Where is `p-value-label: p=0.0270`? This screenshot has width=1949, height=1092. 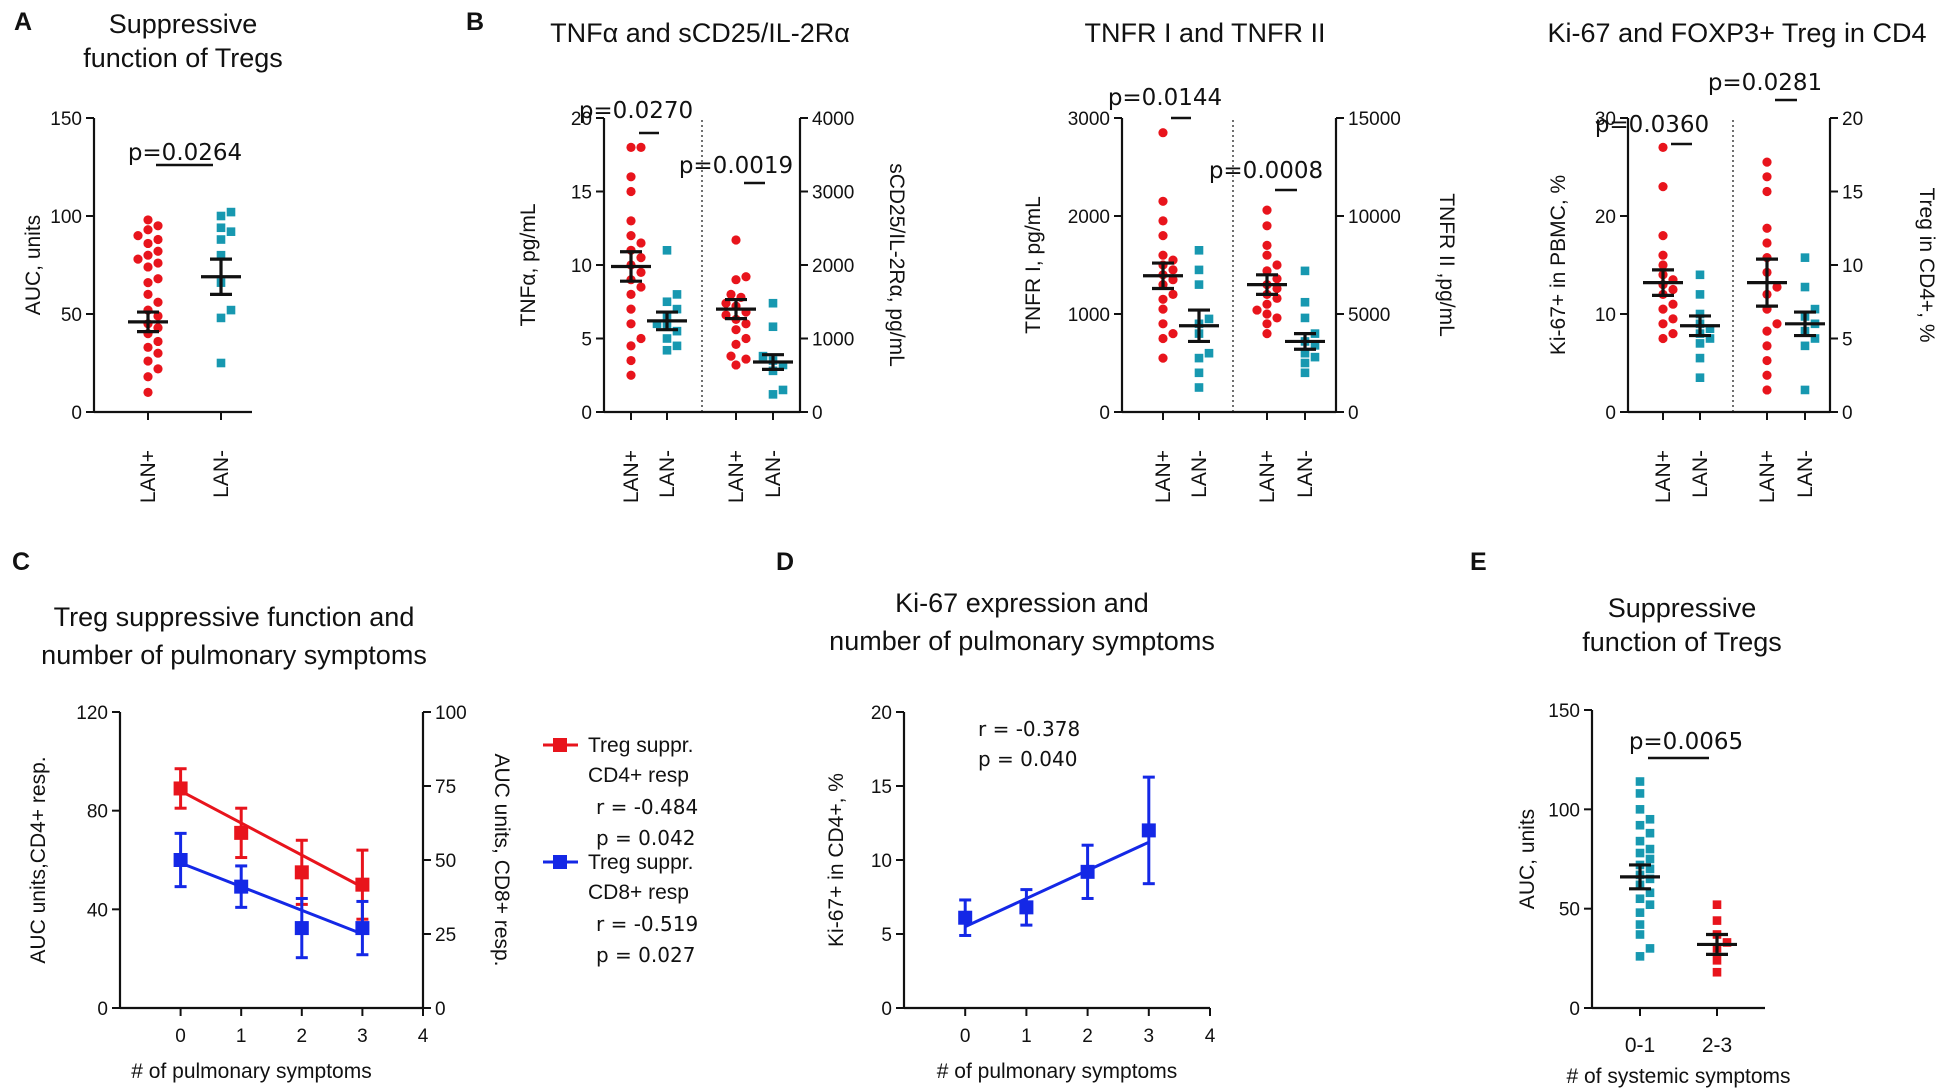
p-value-label: p=0.0270 is located at coordinates (636, 111).